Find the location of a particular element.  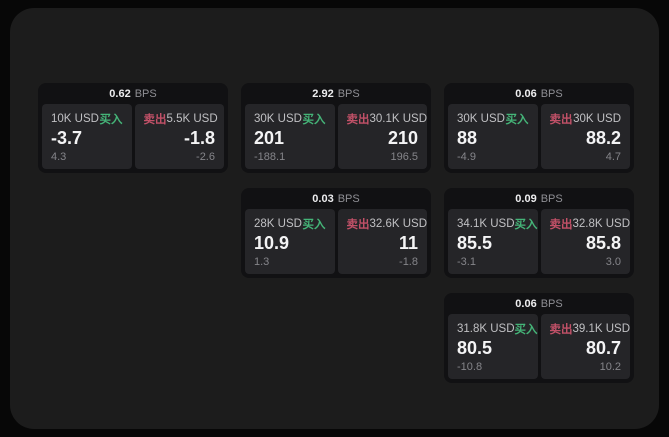

sell-meta-row: 卖出 39.1K USD is located at coordinates (590, 329).